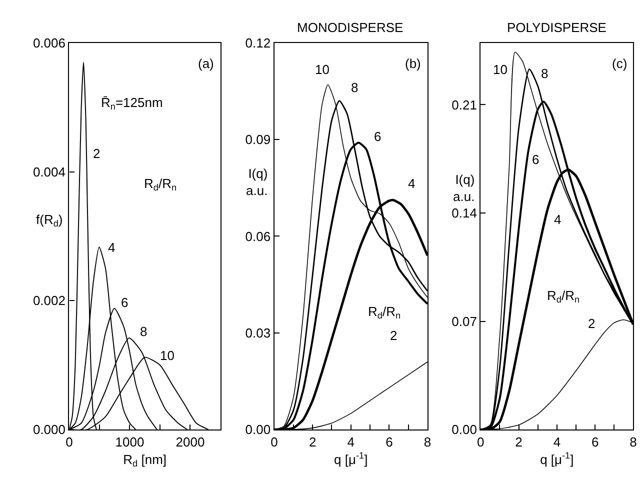 Image resolution: width=641 pixels, height=493 pixels. Describe the element at coordinates (129, 442) in the screenshot. I see `x-tick-label: 1000` at that location.